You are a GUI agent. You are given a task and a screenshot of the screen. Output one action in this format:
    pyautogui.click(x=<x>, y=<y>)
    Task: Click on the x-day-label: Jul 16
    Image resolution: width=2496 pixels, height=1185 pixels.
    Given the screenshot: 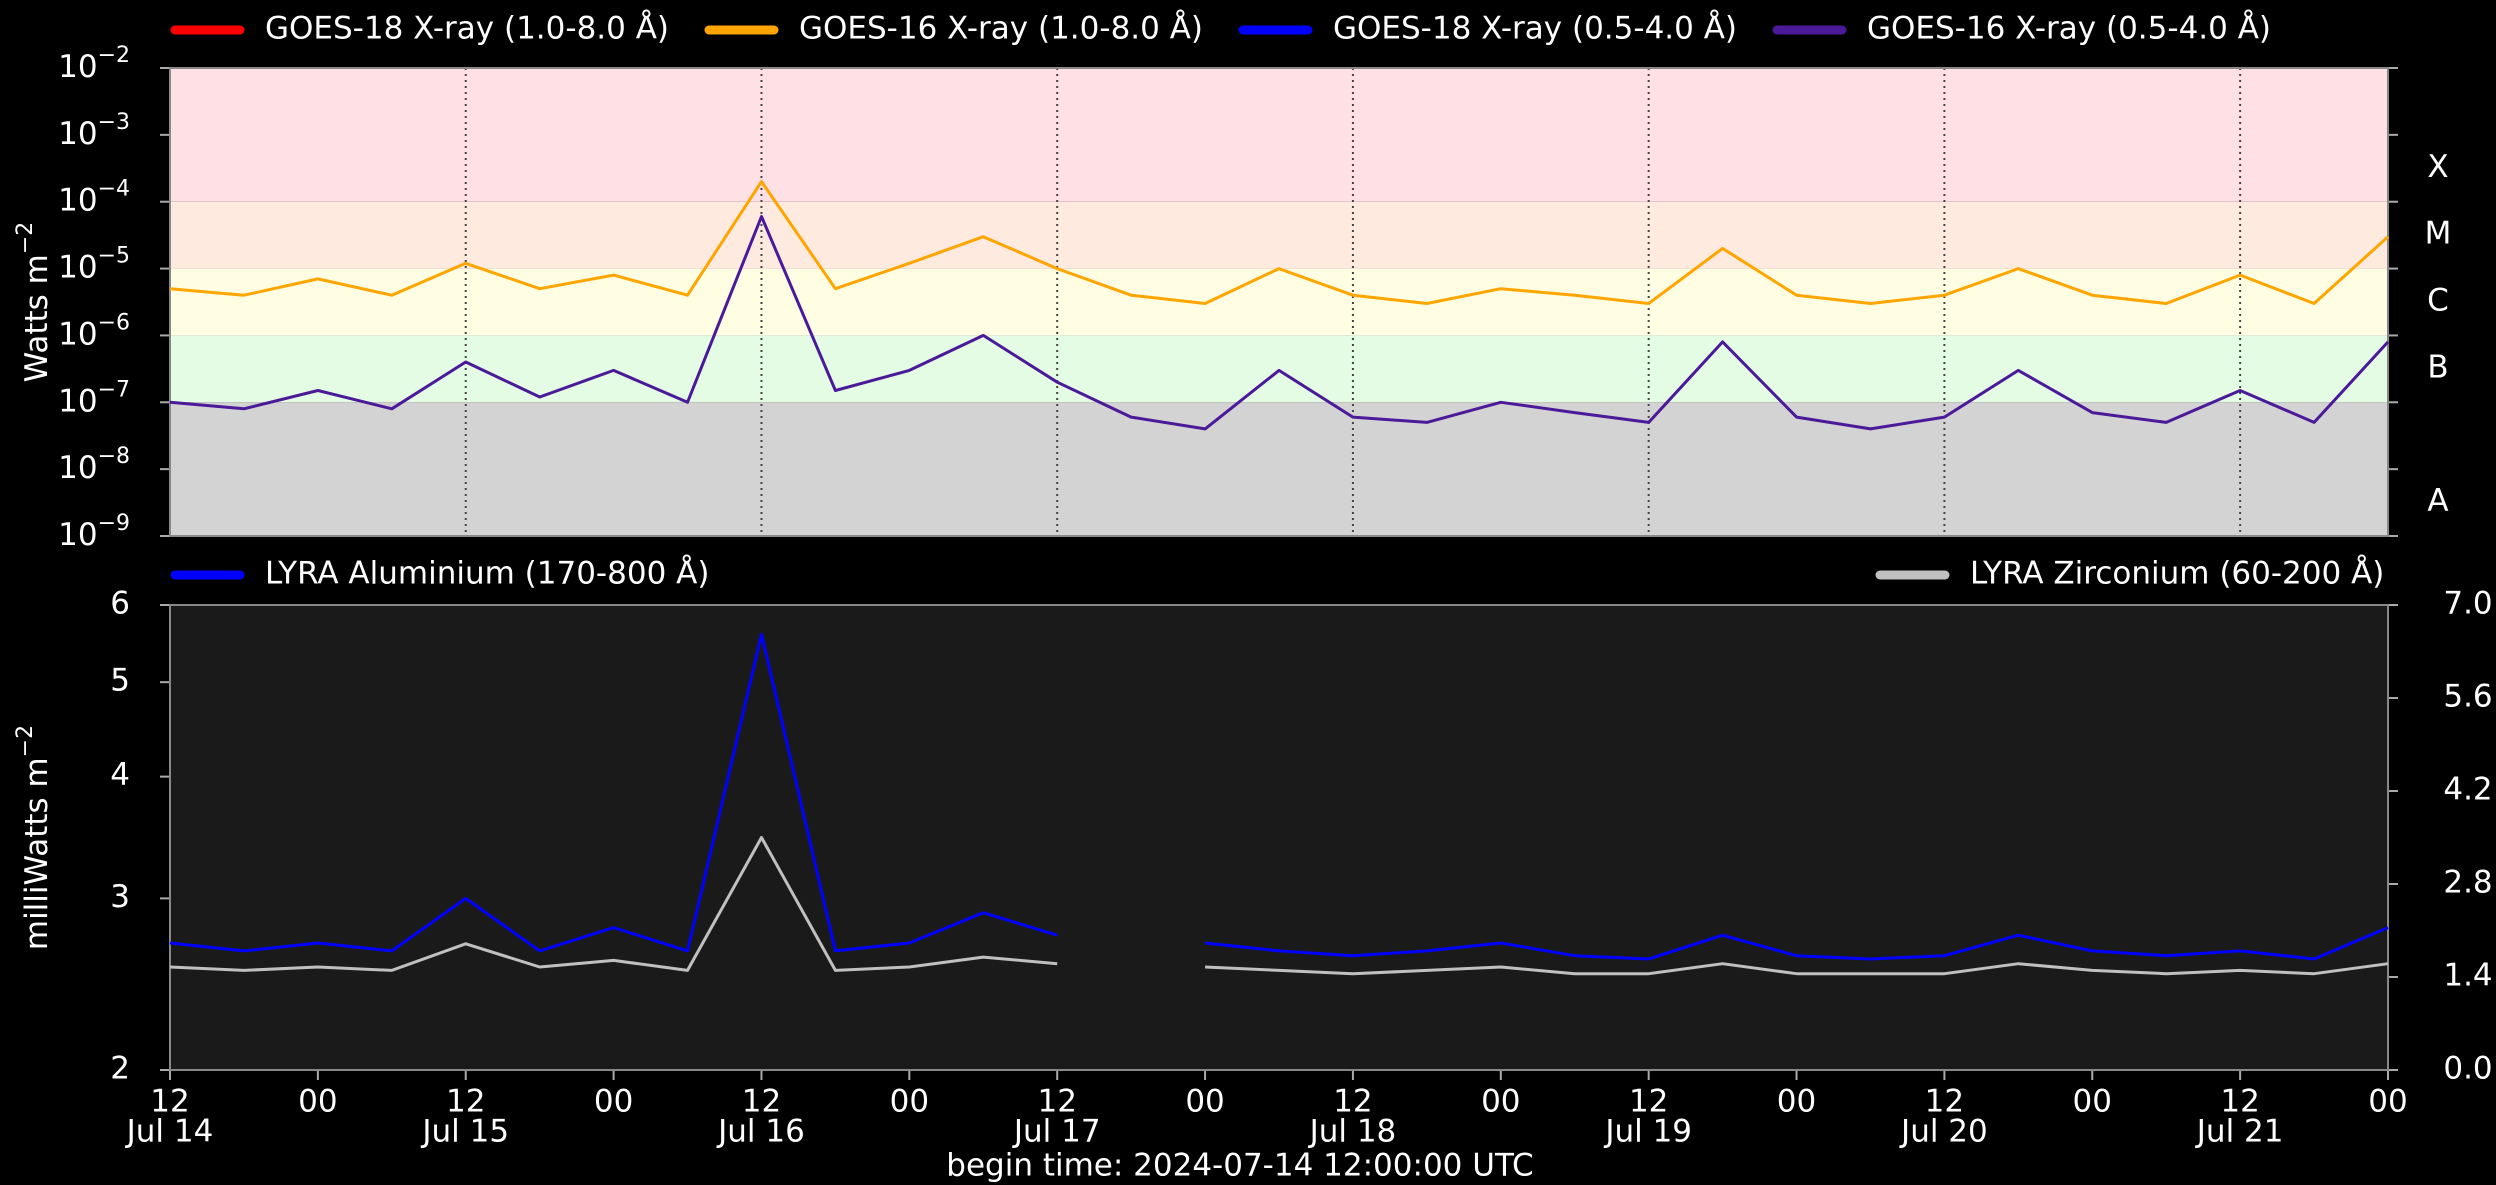 What is the action you would take?
    pyautogui.click(x=760, y=1132)
    